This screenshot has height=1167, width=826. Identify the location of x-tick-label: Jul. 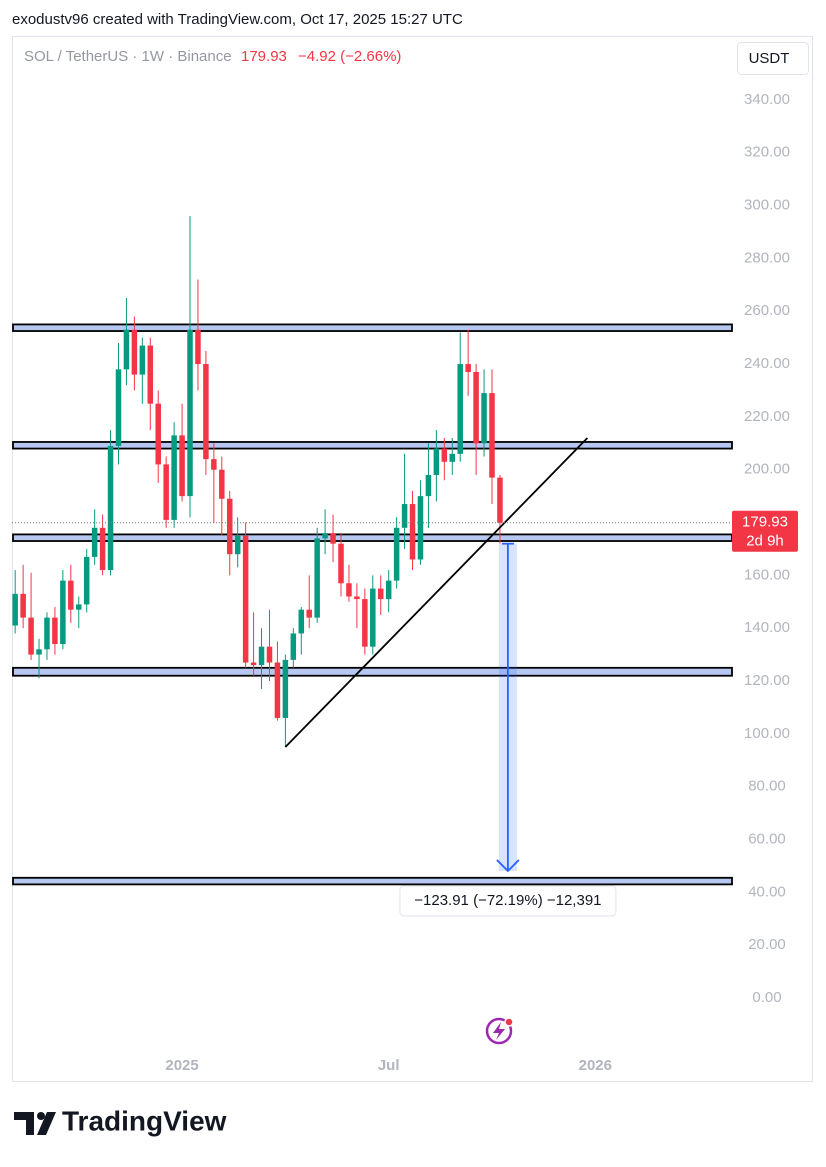
(389, 1065).